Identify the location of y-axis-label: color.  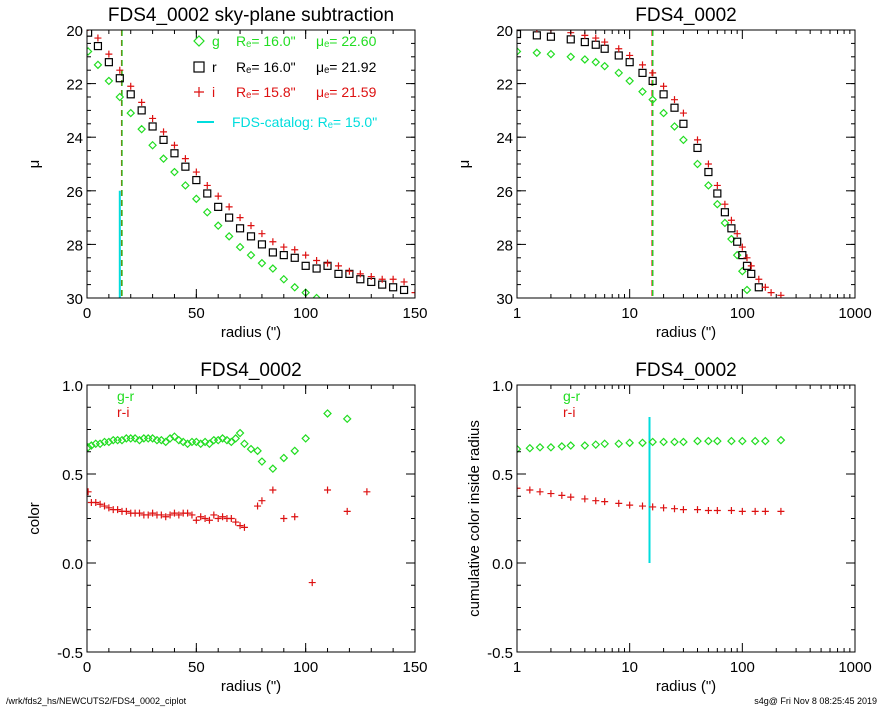
(34, 518).